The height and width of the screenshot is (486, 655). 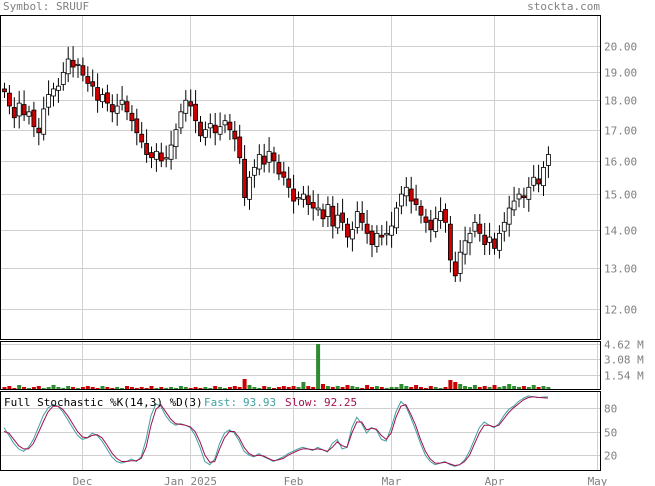 I want to click on volume-bars, so click(x=276, y=367).